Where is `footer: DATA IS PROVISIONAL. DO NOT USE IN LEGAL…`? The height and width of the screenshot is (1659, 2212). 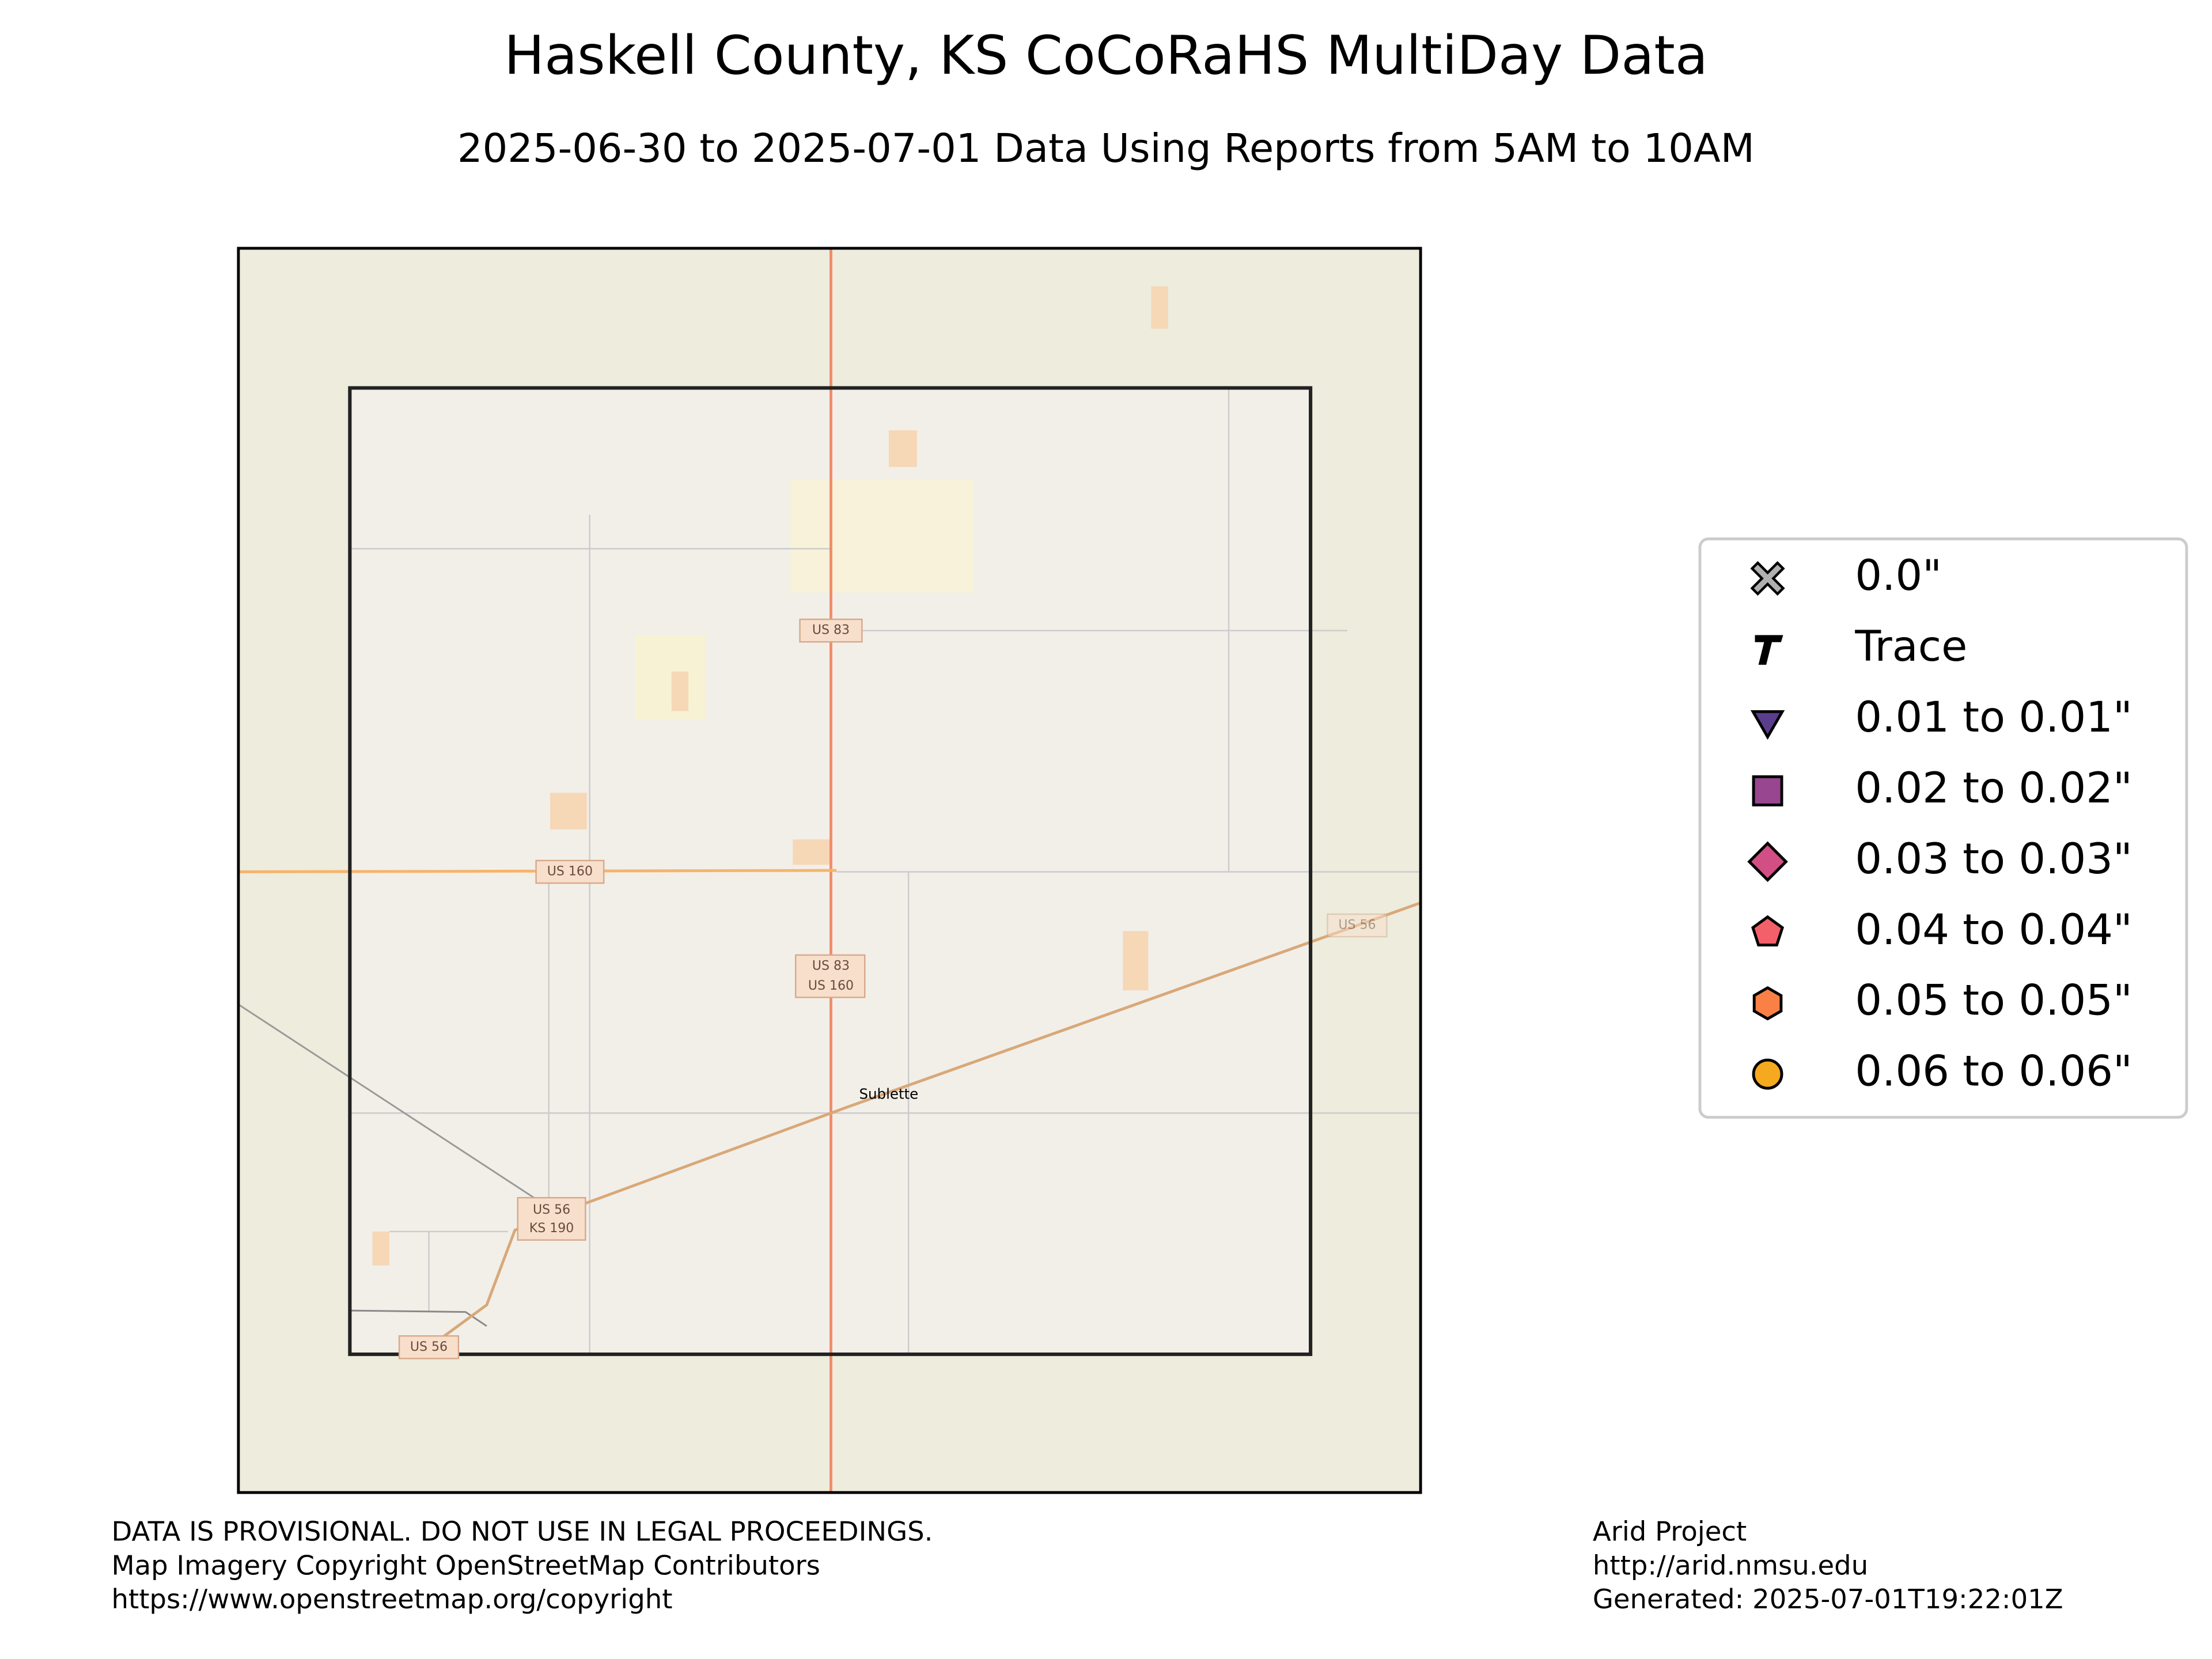
footer: DATA IS PROVISIONAL. DO NOT USE IN LEGAL… is located at coordinates (1087, 1565).